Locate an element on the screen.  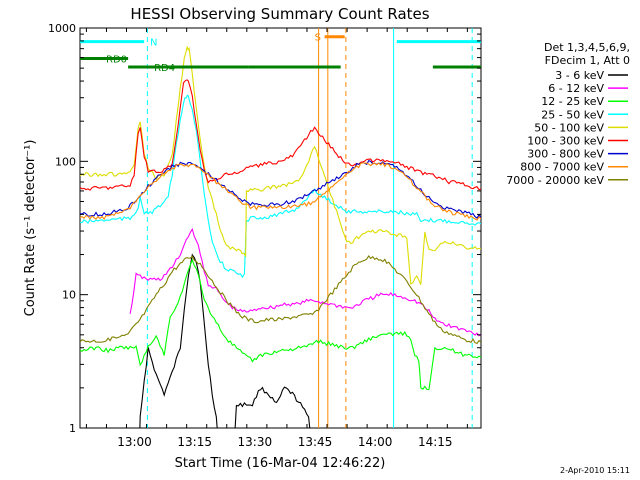
status-label-s: S is located at coordinates (318, 38).